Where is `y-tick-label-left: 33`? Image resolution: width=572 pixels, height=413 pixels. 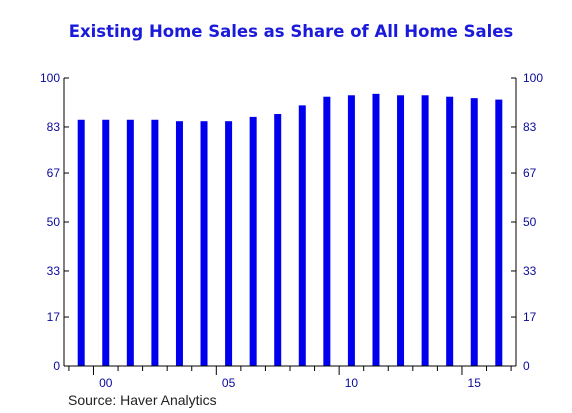 y-tick-label-left: 33 is located at coordinates (54, 271).